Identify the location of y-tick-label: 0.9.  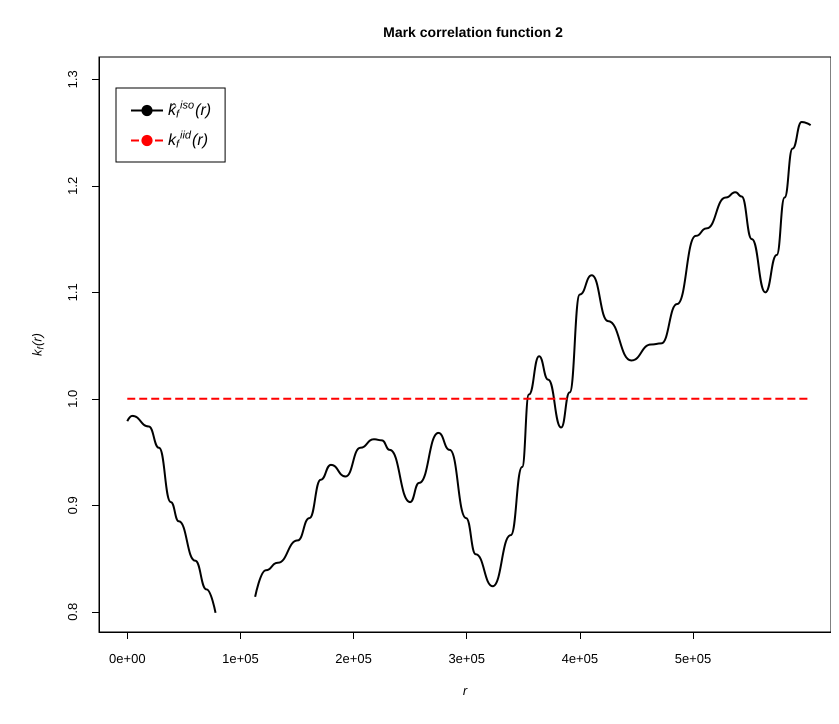
(72, 505).